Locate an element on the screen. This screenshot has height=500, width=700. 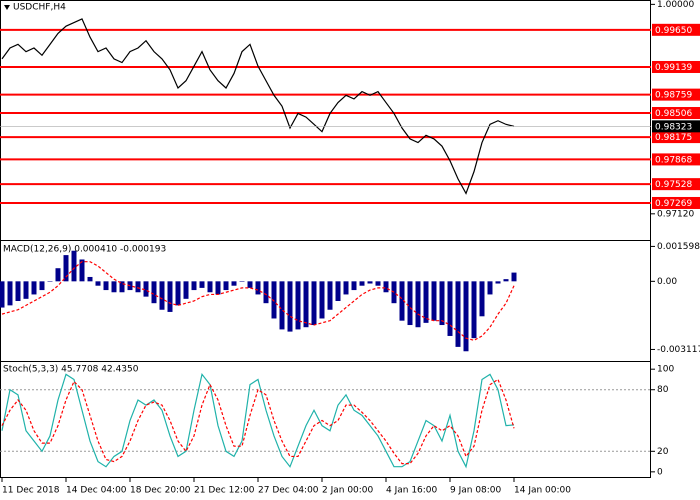
level-label: 0.99139 is located at coordinates (673, 68).